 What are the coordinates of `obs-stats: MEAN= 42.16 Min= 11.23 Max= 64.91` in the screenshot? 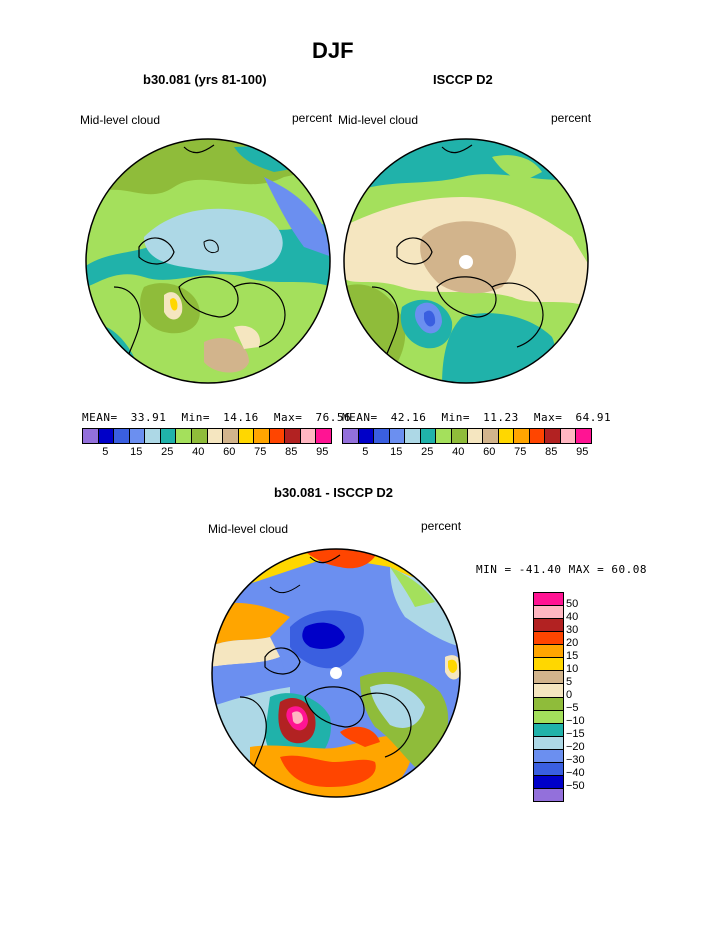 It's located at (476, 417).